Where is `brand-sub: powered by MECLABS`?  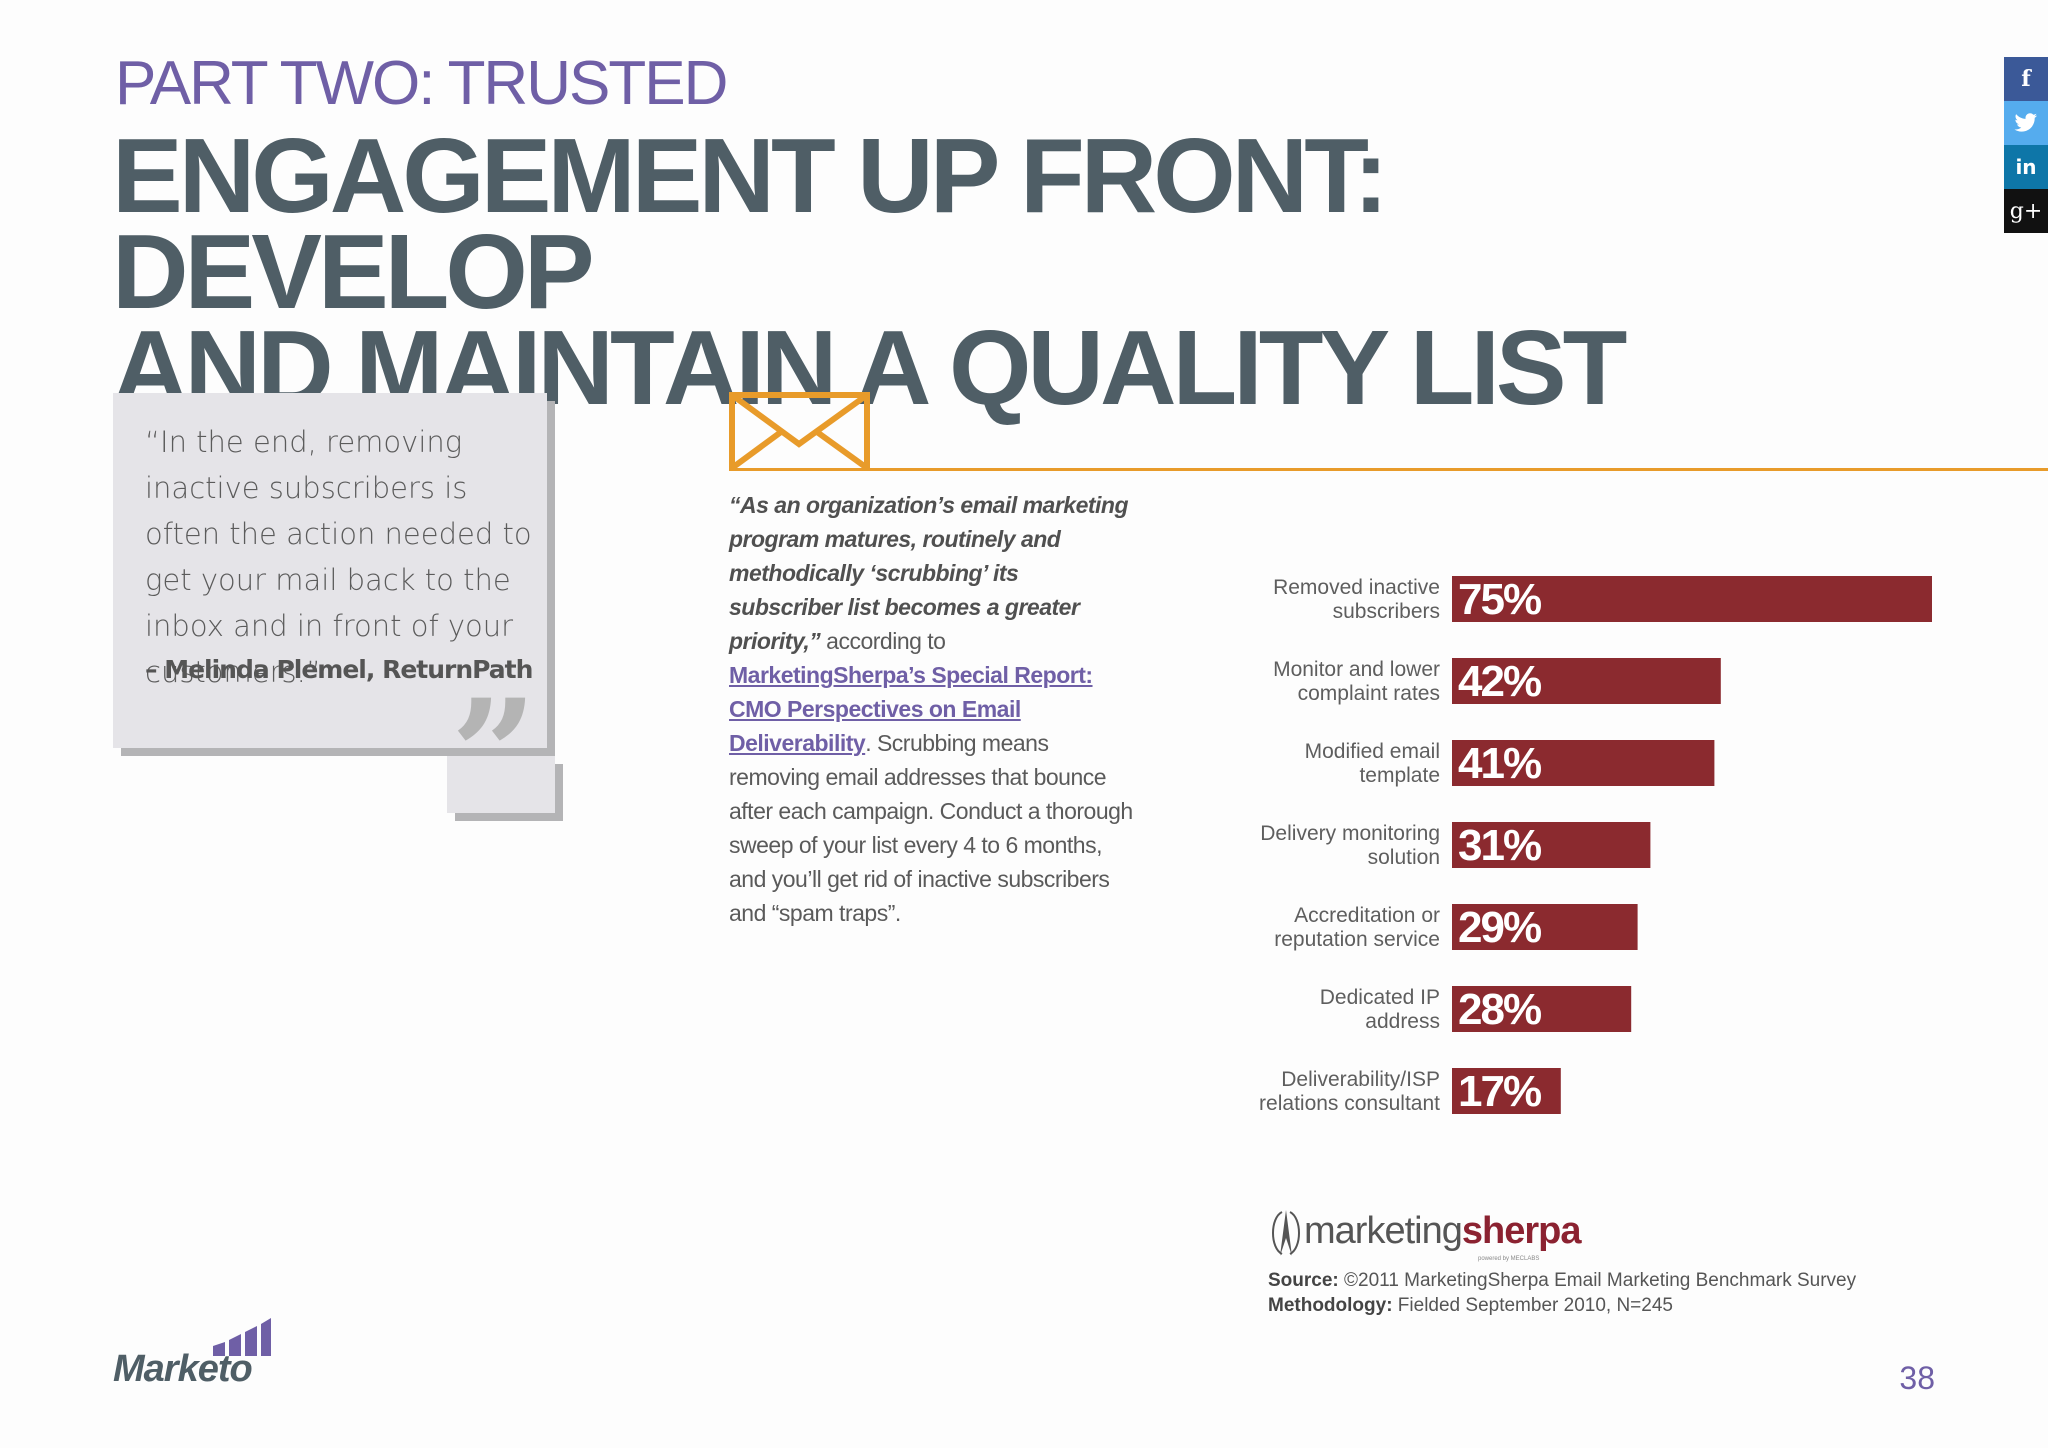 brand-sub: powered by MECLABS is located at coordinates (1509, 1259).